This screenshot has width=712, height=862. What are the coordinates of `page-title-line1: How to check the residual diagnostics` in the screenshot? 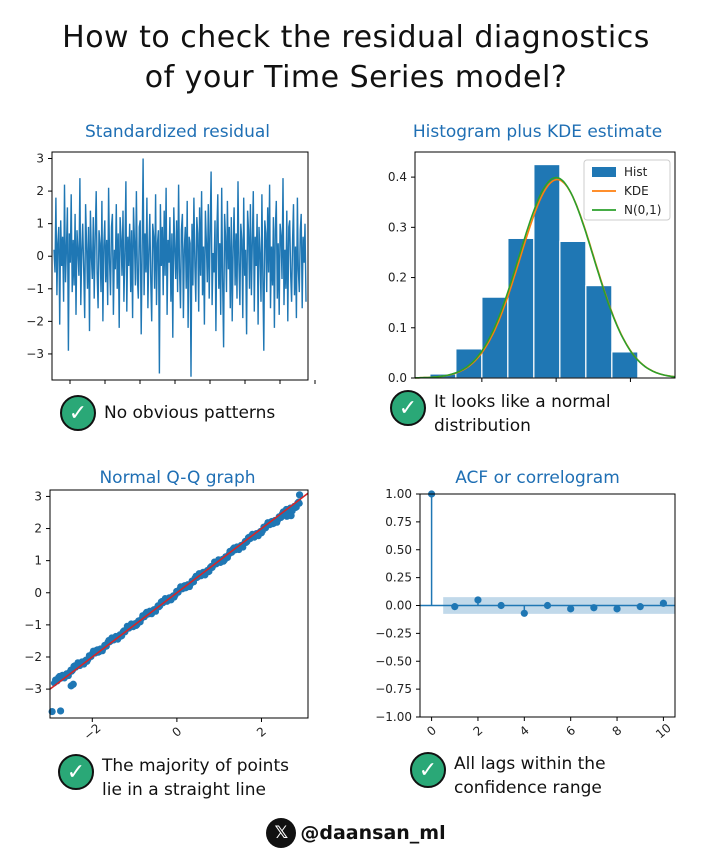 It's located at (356, 37).